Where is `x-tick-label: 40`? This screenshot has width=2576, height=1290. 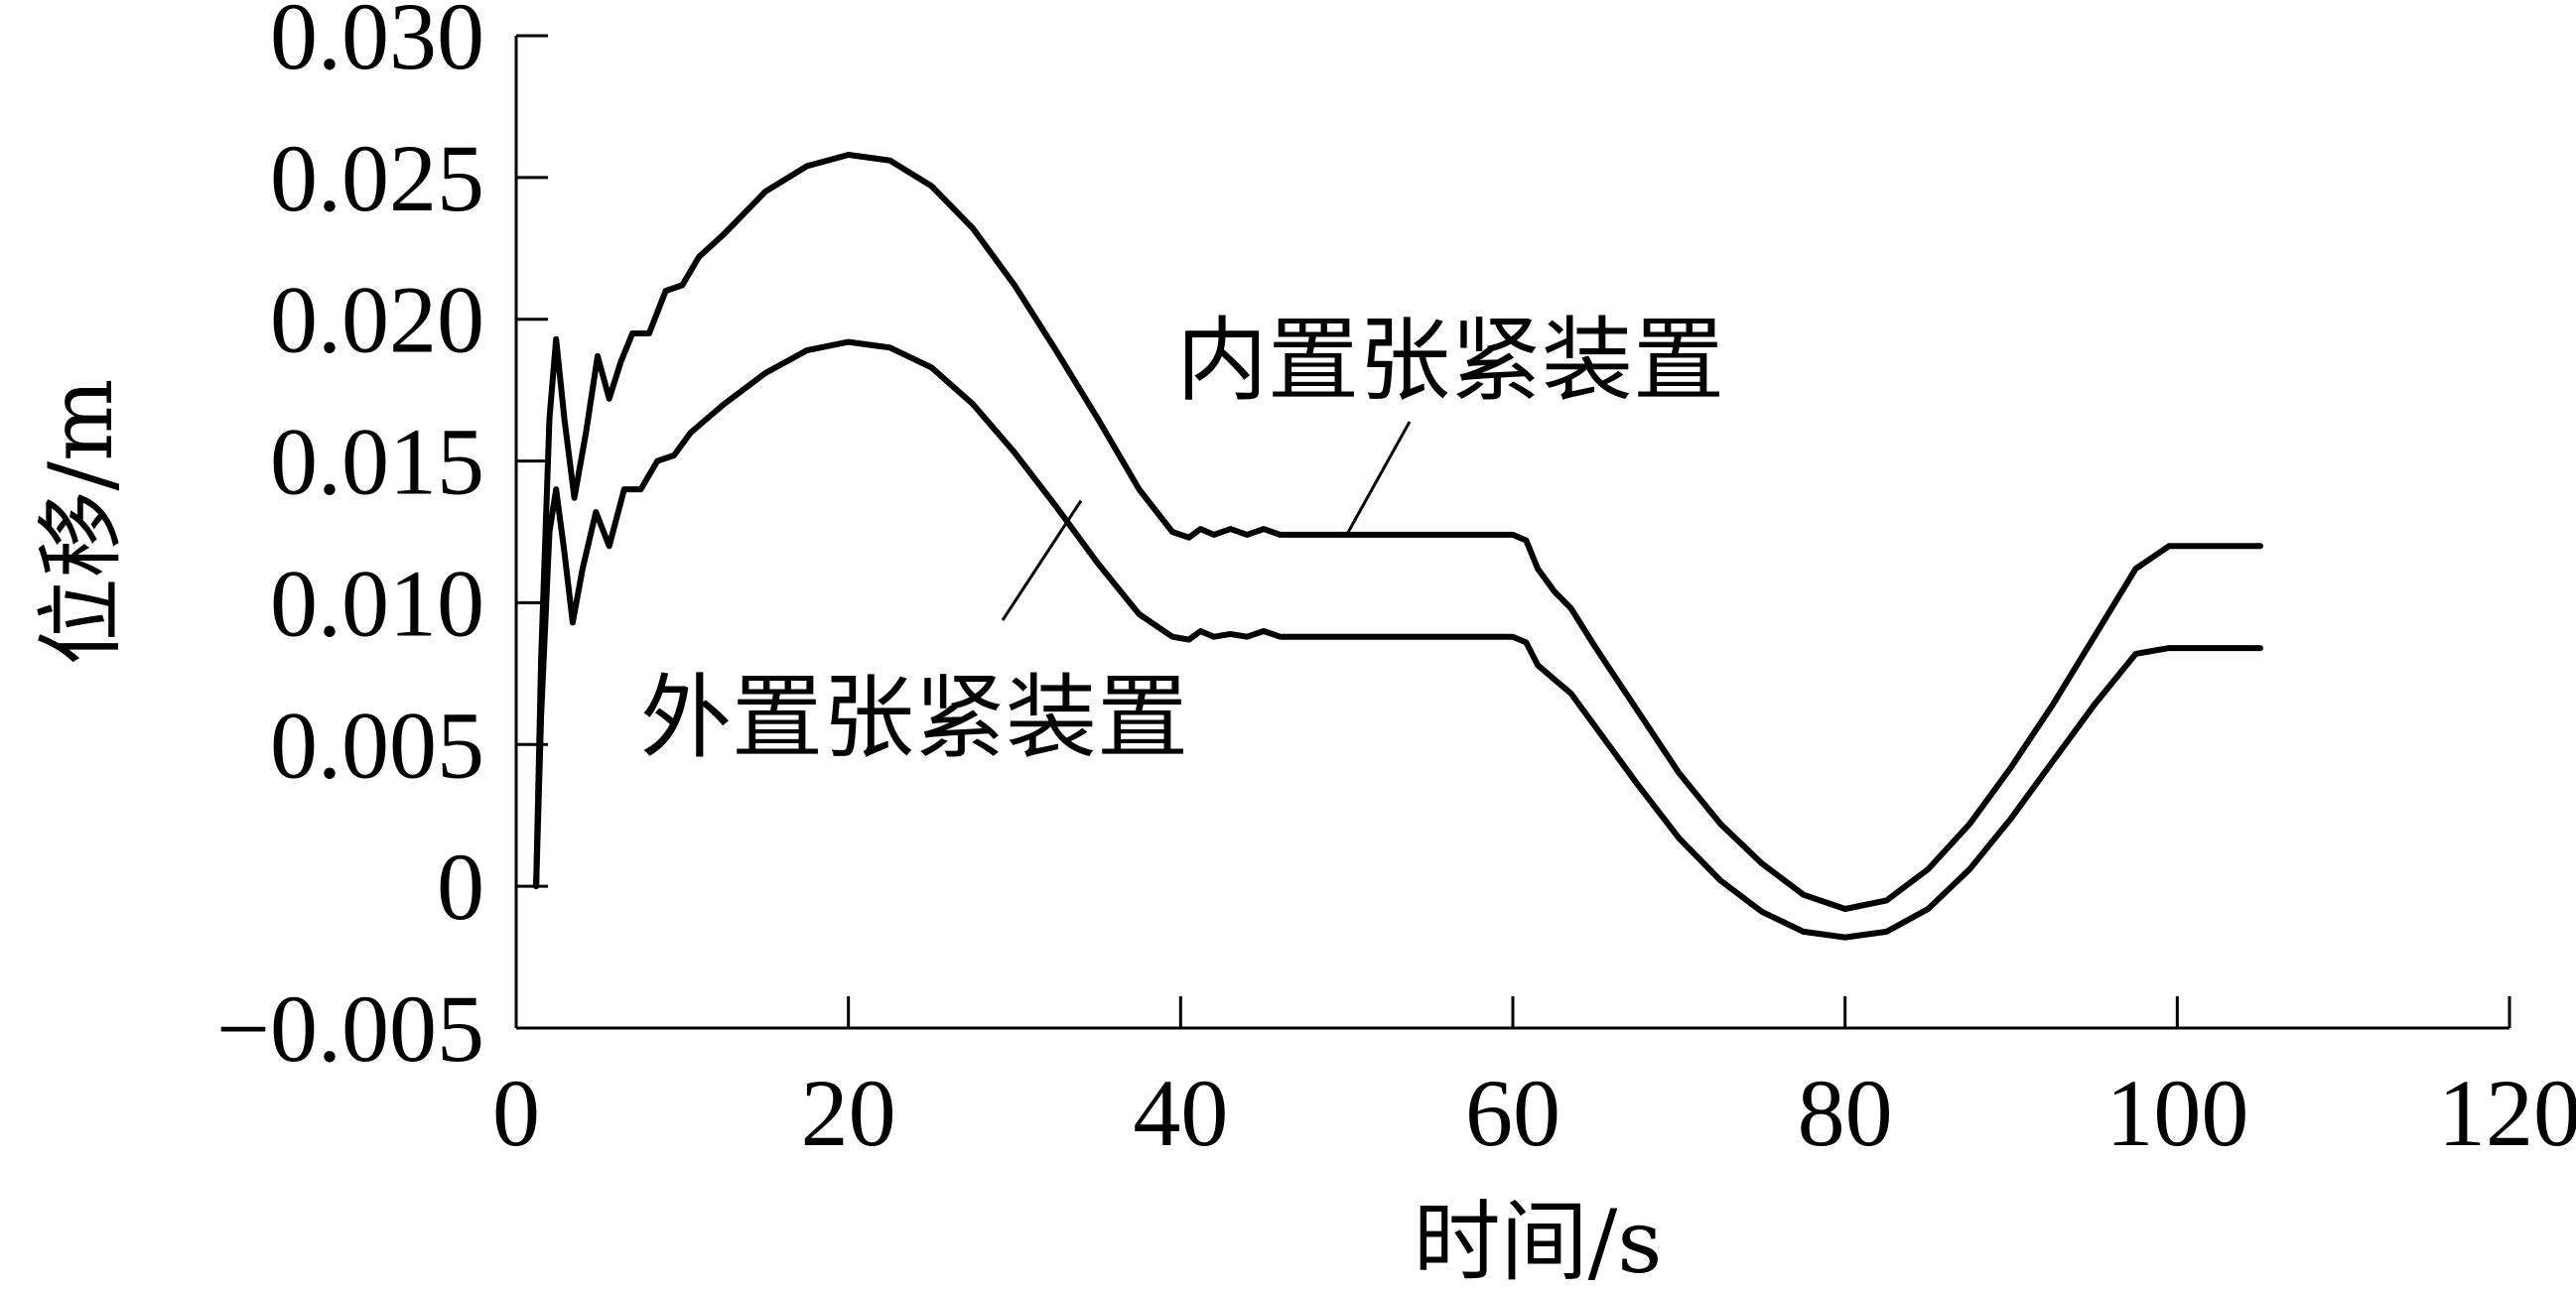
x-tick-label: 40 is located at coordinates (1180, 1113).